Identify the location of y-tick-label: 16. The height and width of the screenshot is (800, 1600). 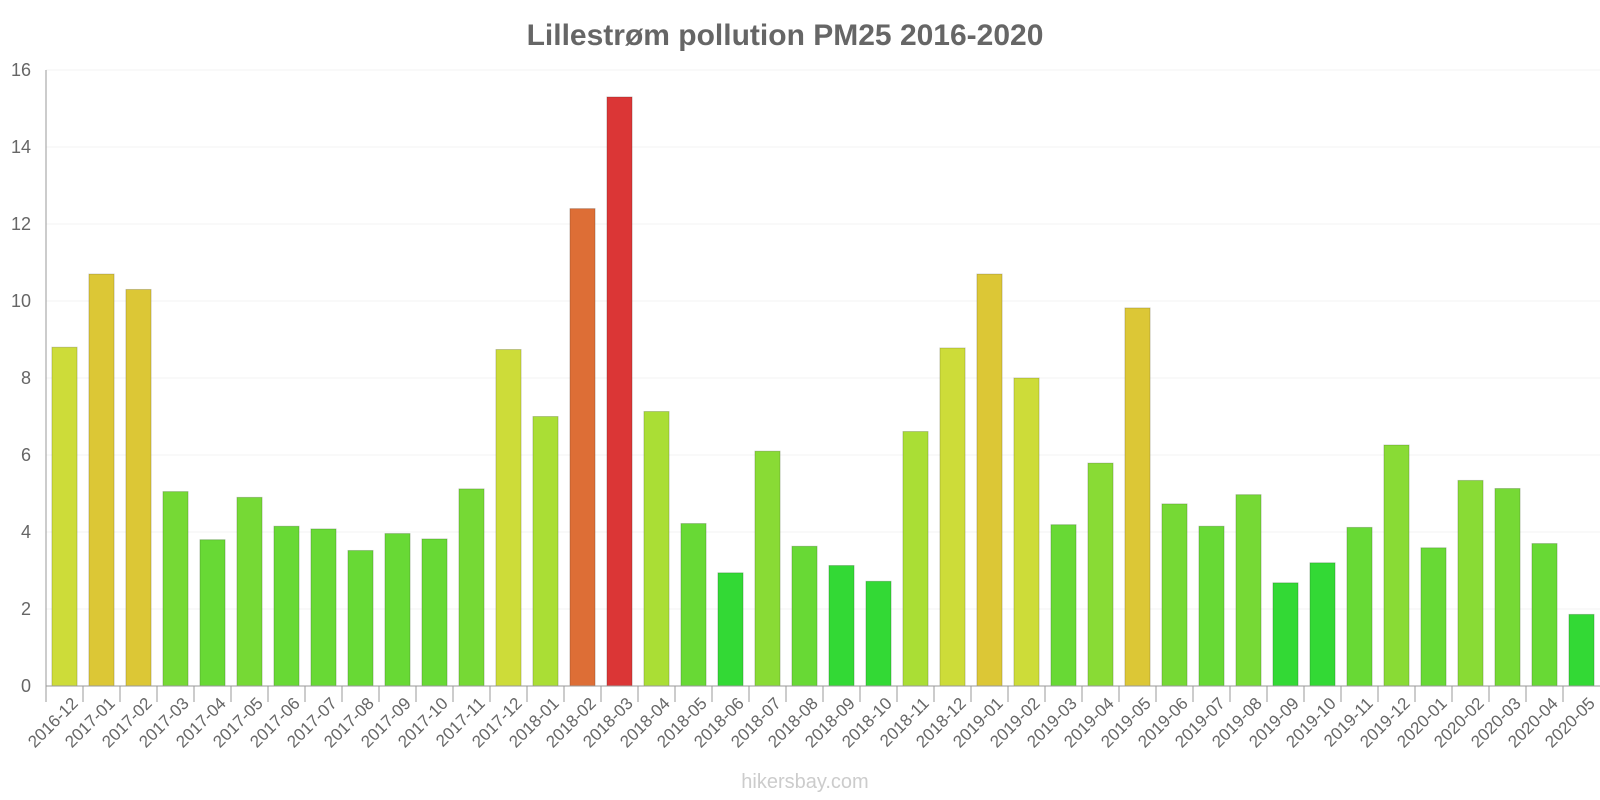
(21, 70).